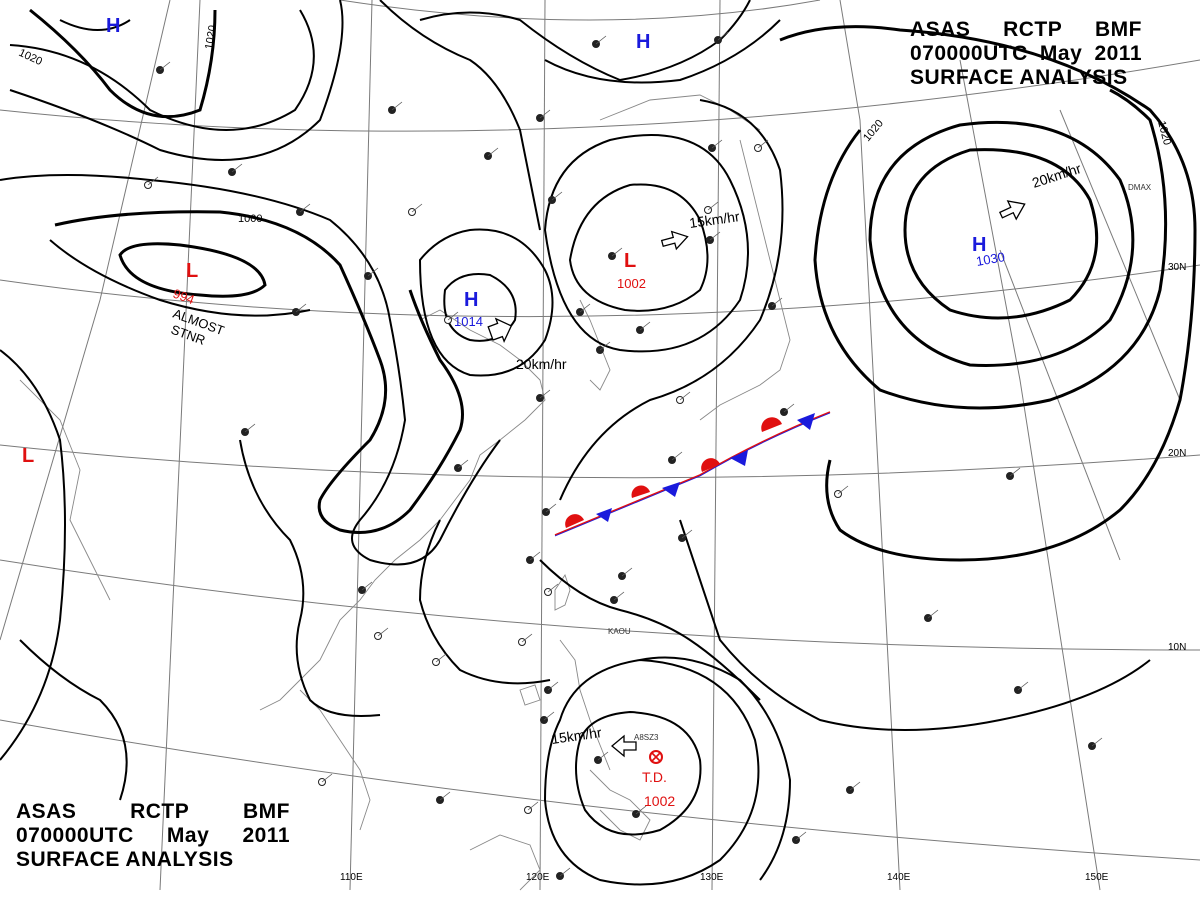  What do you see at coordinates (643, 42) in the screenshot?
I see `high-top-symbol: H` at bounding box center [643, 42].